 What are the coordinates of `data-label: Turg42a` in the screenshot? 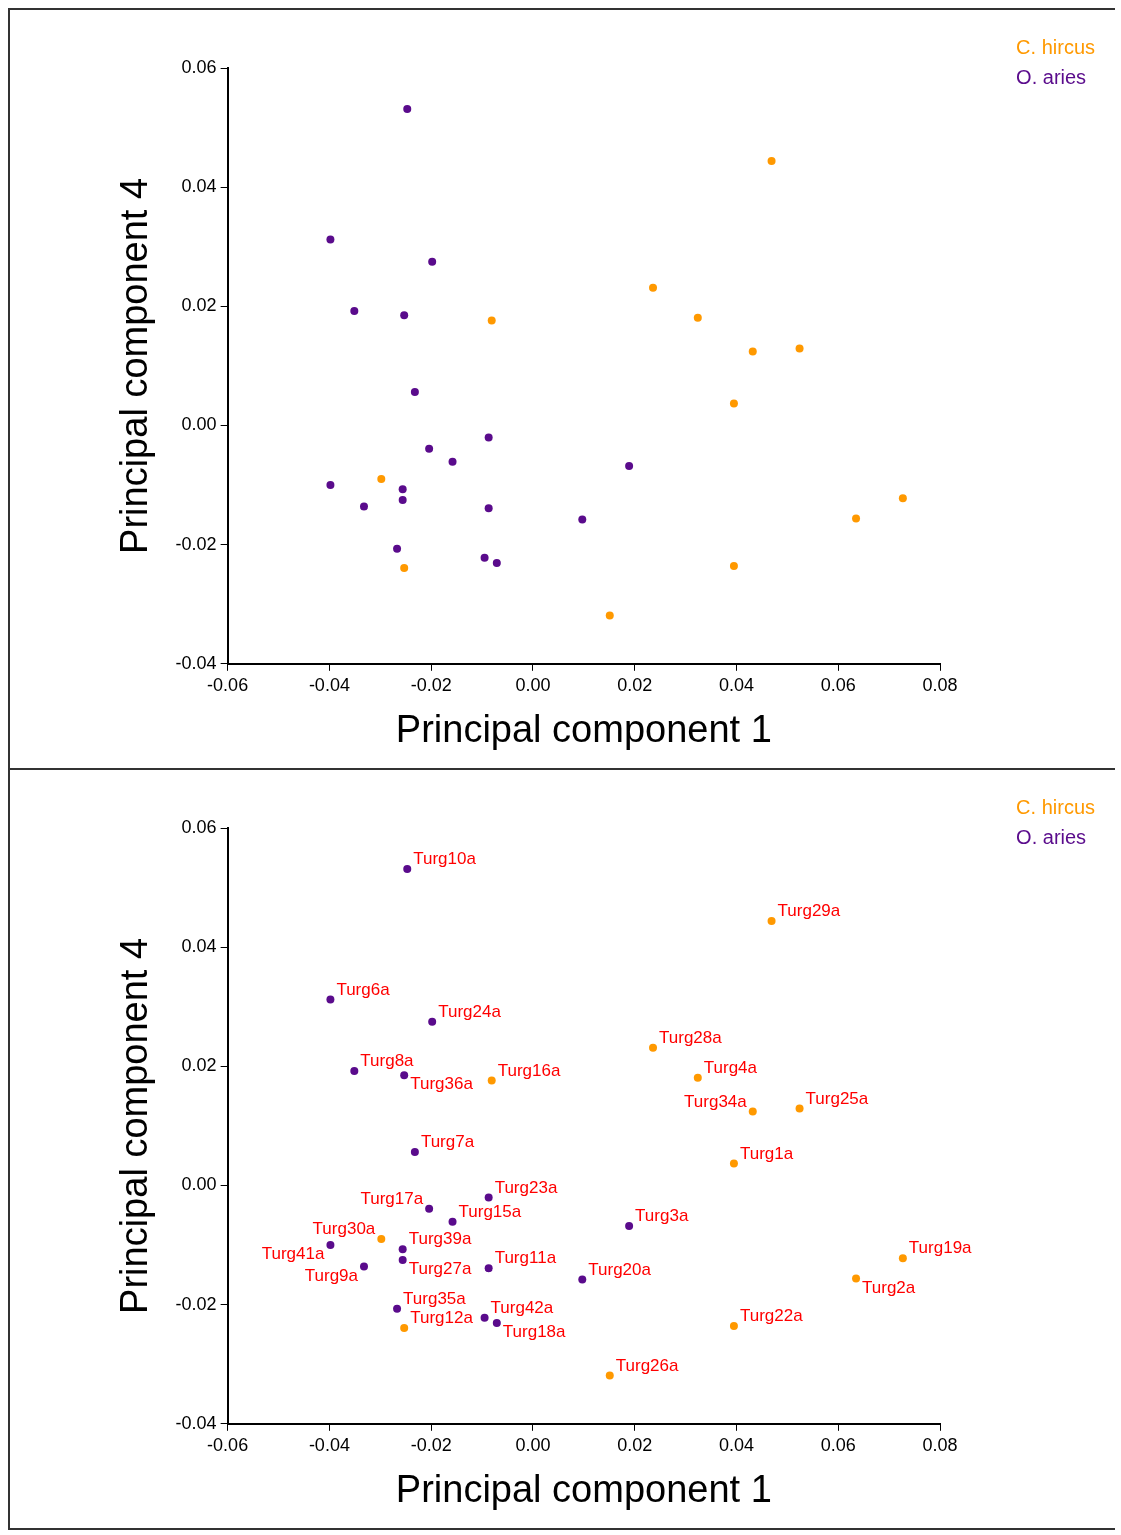 It's located at (522, 1307).